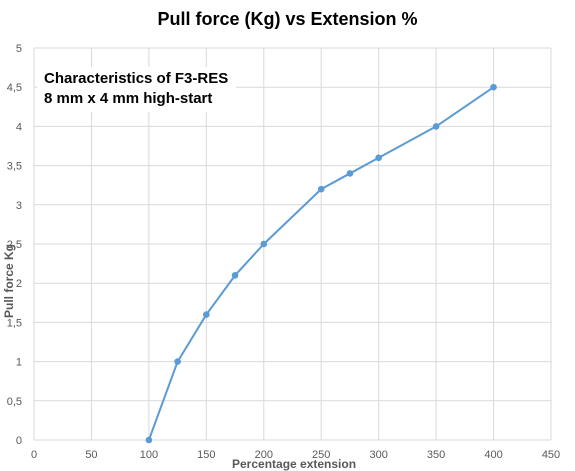 This screenshot has width=575, height=471. Describe the element at coordinates (321, 455) in the screenshot. I see `x-tick-label: 250` at that location.